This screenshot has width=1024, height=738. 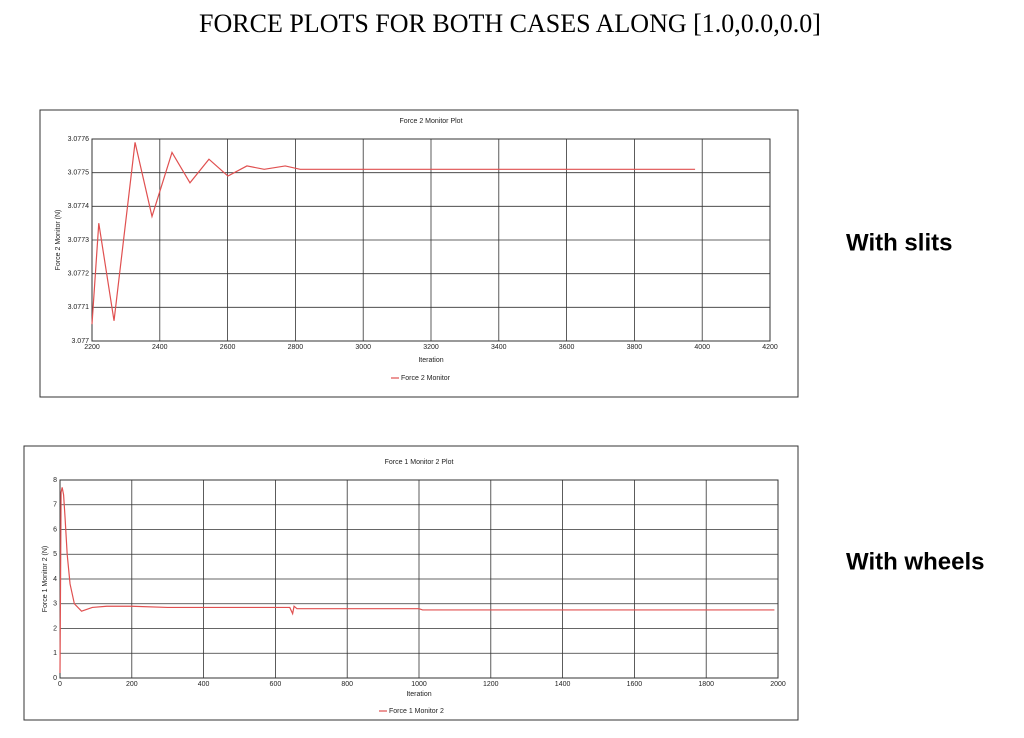 I want to click on x-tick-label: 800, so click(x=347, y=684).